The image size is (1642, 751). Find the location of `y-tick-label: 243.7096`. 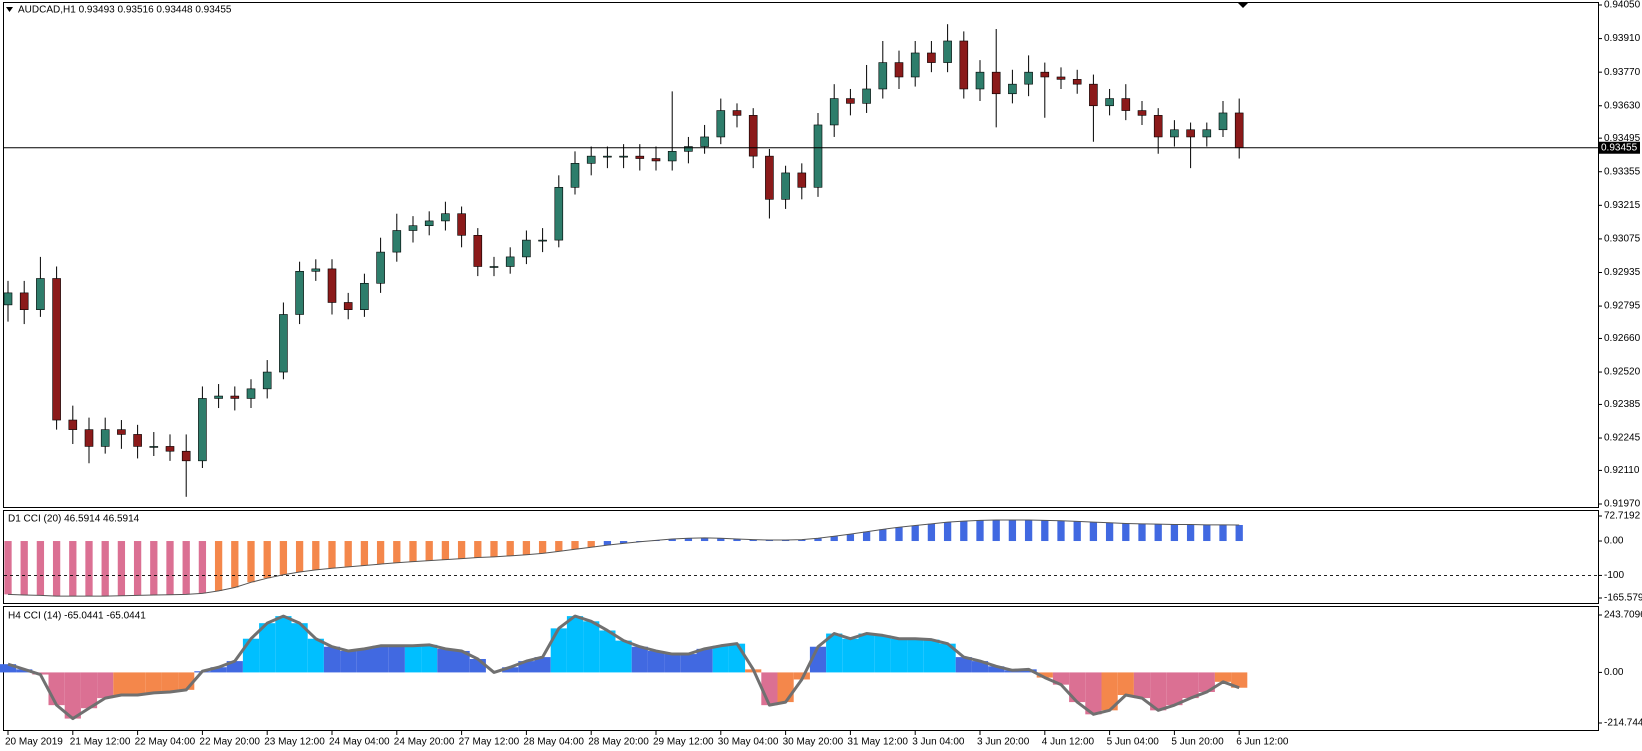

y-tick-label: 243.7096 is located at coordinates (1623, 615).